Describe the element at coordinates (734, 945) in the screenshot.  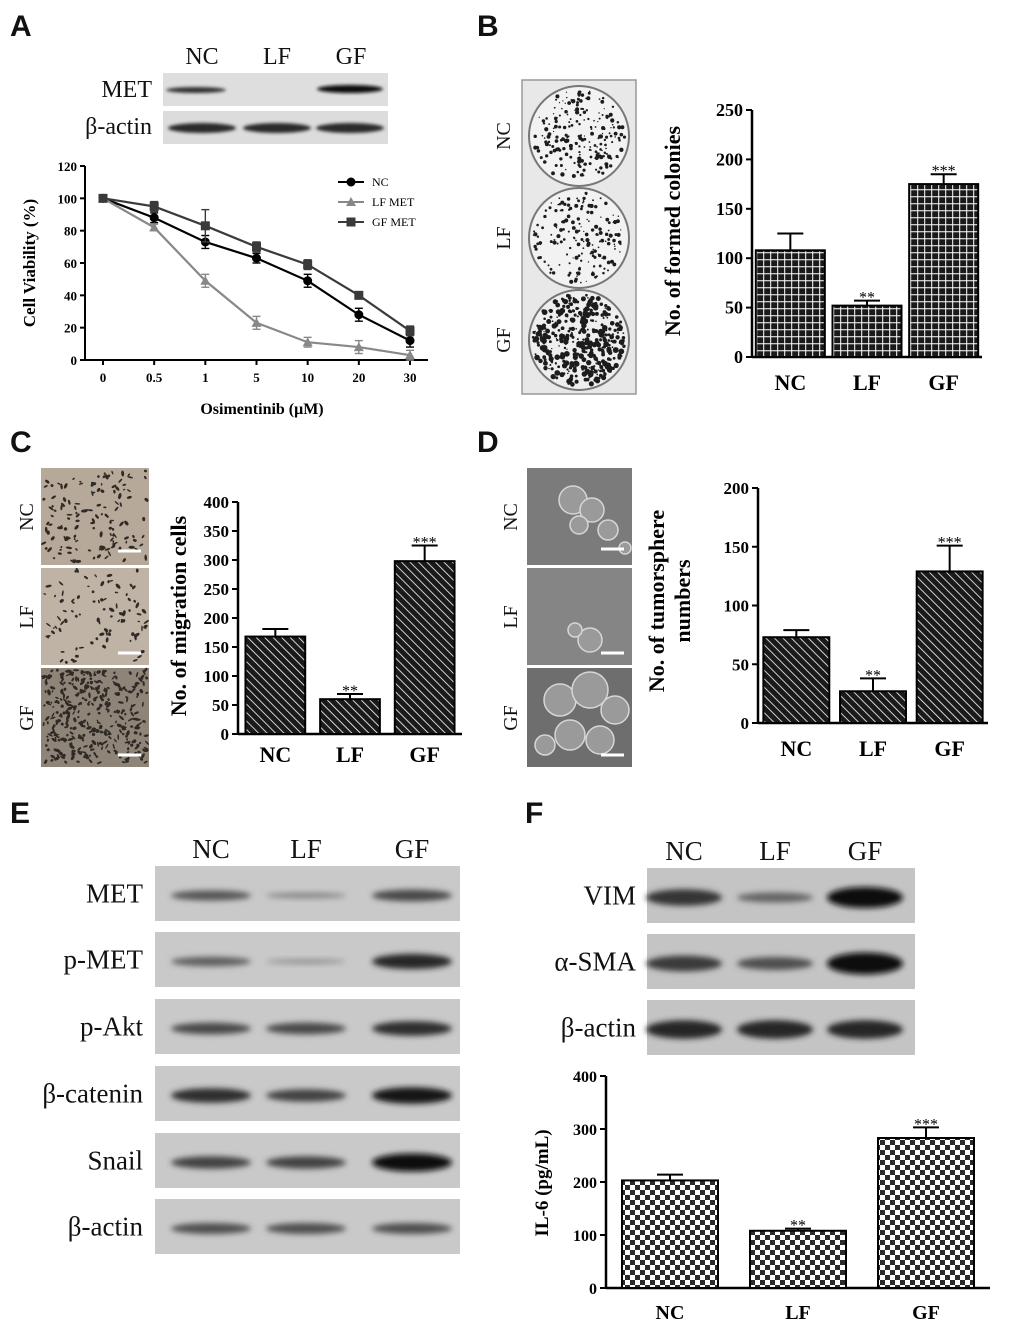
I see `panel-f-blot: NC LF GF VIM α-SMA β-actin` at that location.